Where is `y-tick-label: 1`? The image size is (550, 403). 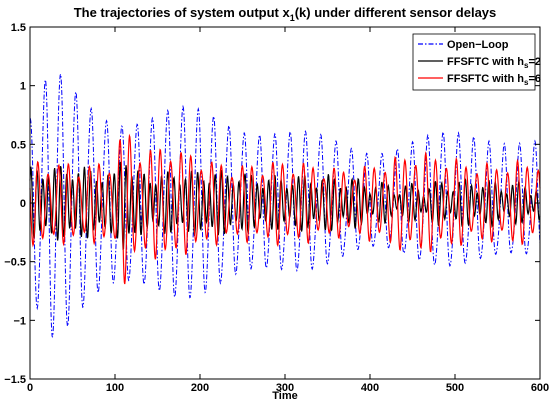
y-tick-label: 1 is located at coordinates (23, 87).